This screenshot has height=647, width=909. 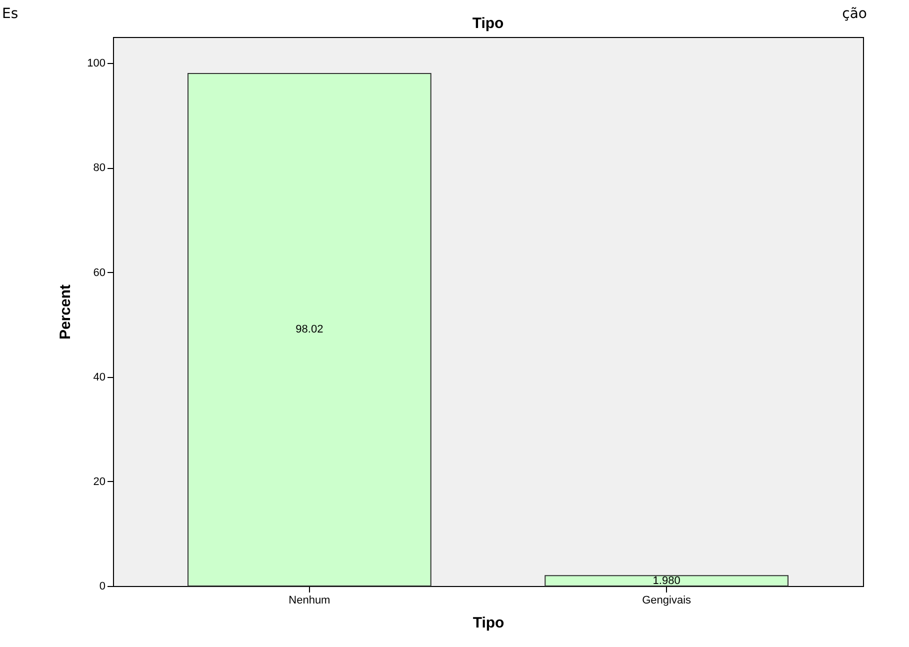 I want to click on y-tick-label: 60, so click(x=99, y=272).